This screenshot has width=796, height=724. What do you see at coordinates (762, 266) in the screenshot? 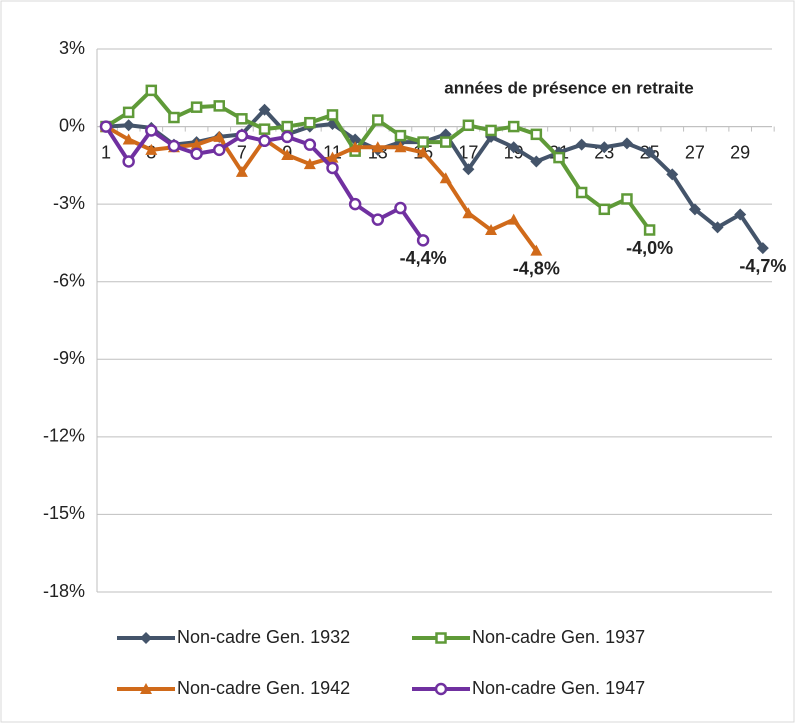
I see `end-label: -4,7%` at bounding box center [762, 266].